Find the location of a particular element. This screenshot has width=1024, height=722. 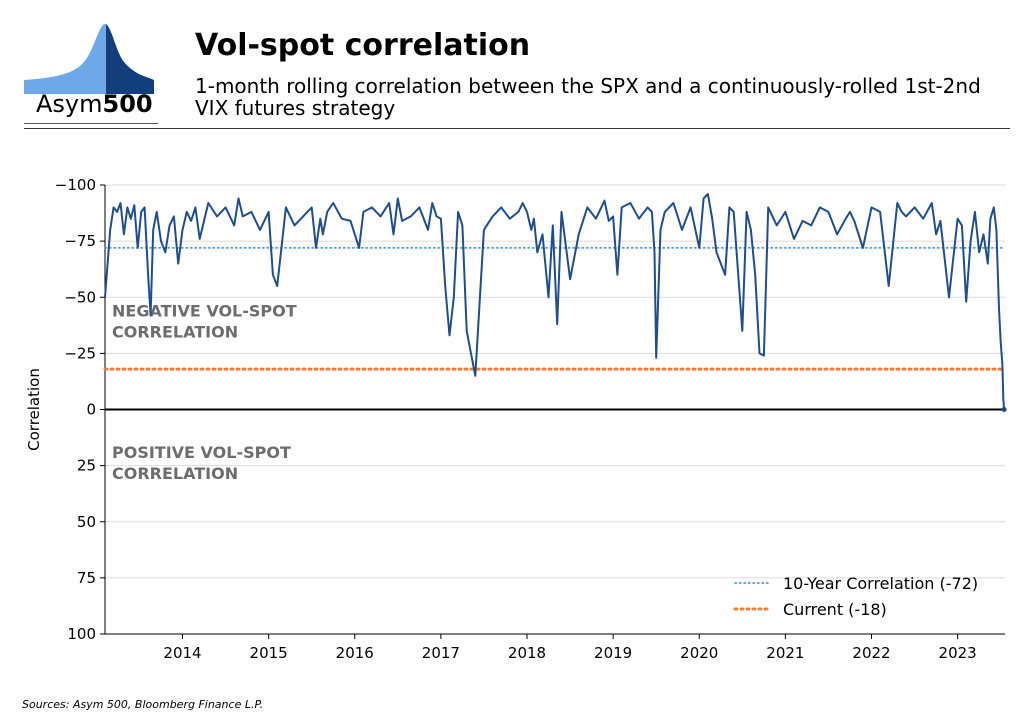

y-tick-label: −100 is located at coordinates (75, 185).